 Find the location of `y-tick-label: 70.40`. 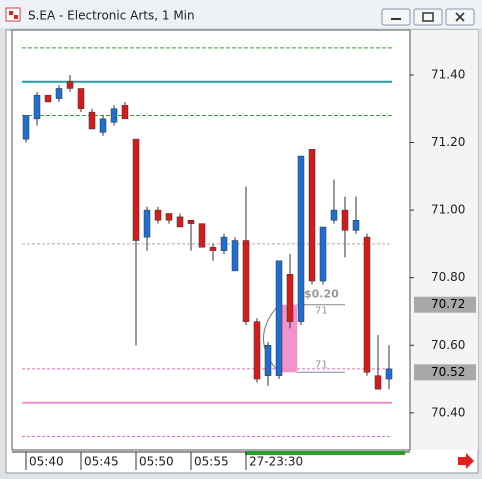

y-tick-label: 70.40 is located at coordinates (448, 412).